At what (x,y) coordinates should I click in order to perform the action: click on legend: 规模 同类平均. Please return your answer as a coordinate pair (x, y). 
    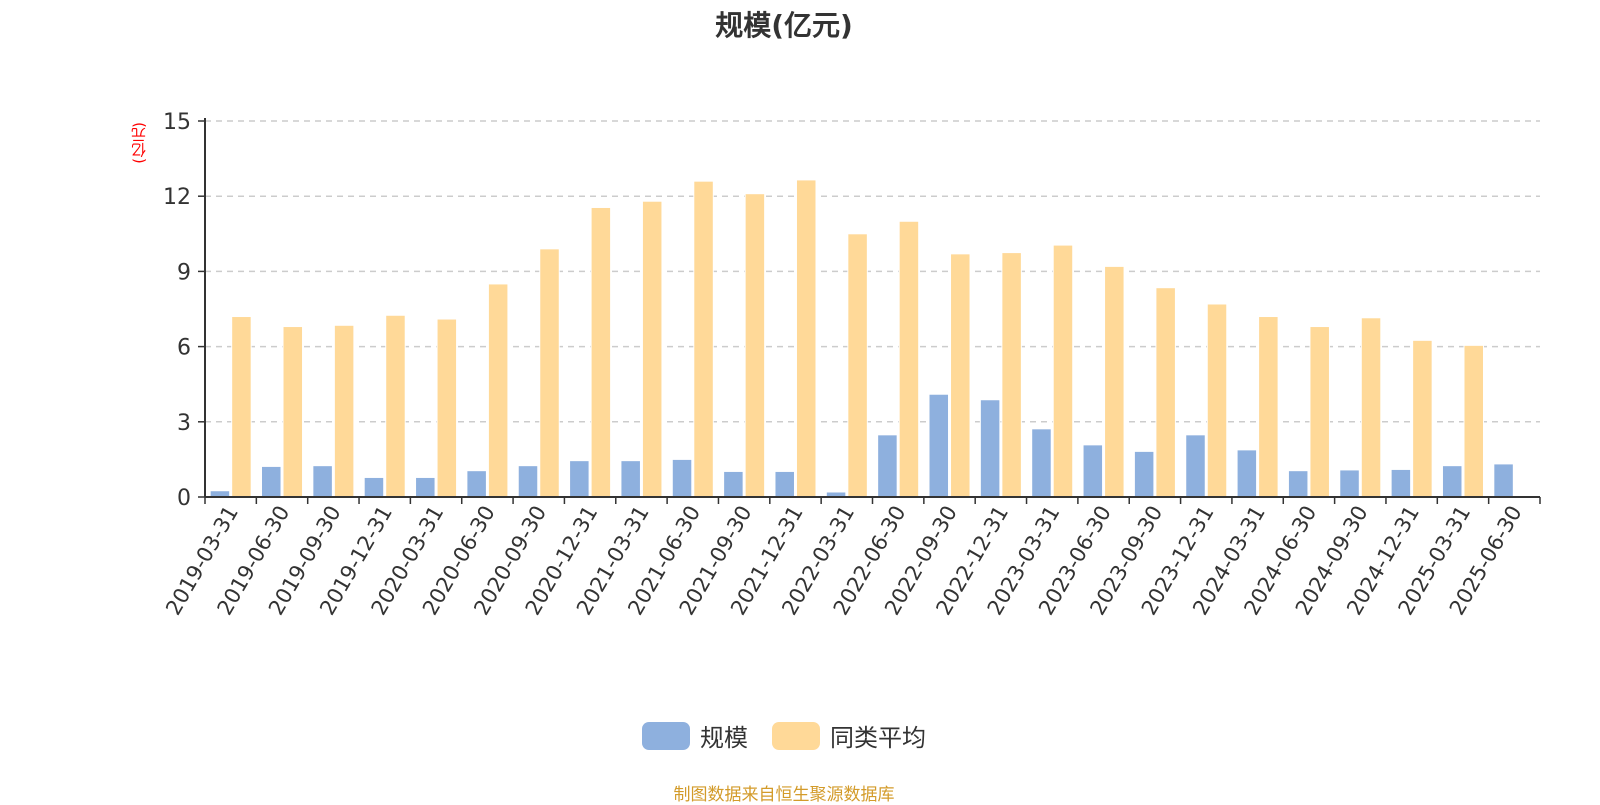
    Looking at the image, I should click on (784, 735).